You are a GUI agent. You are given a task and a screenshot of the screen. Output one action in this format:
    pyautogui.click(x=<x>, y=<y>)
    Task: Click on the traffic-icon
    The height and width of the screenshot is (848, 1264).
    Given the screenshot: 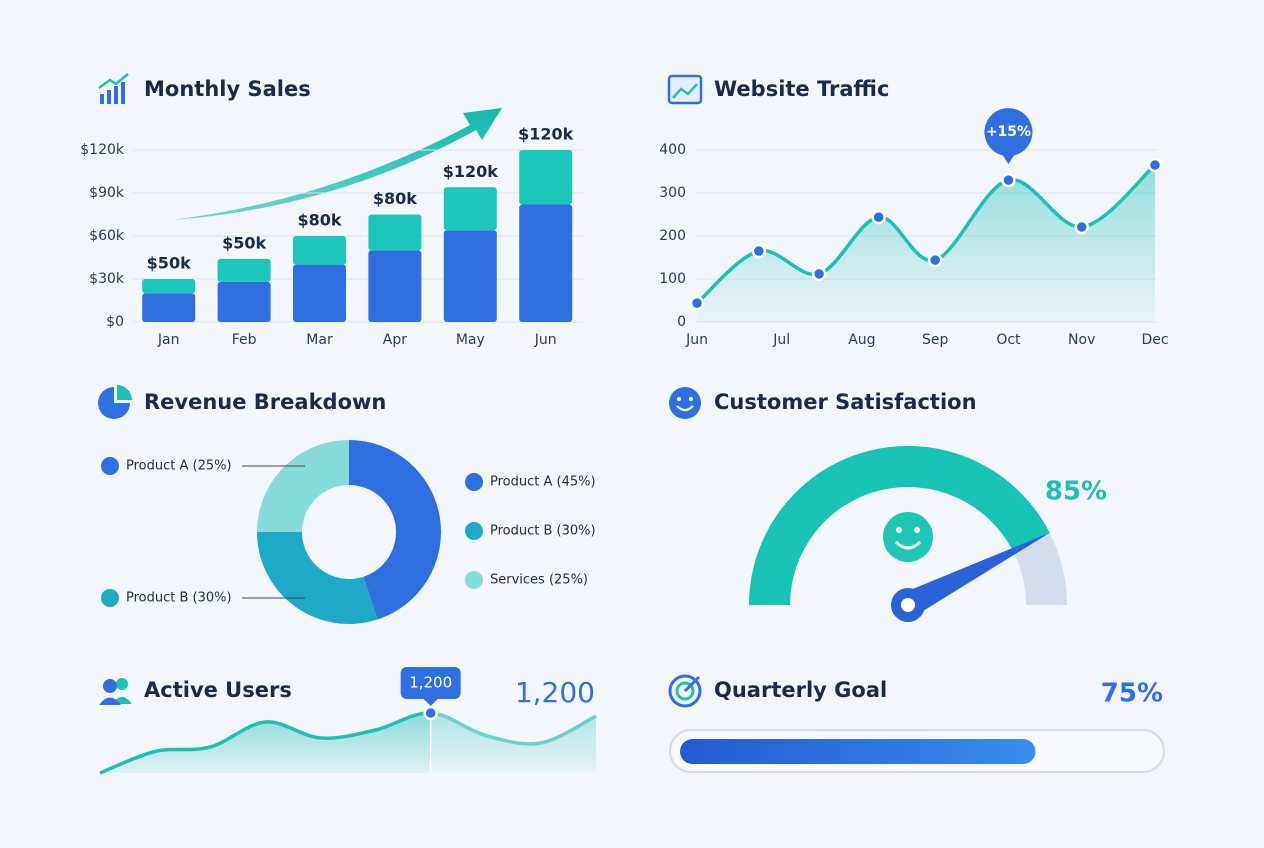 What is the action you would take?
    pyautogui.click(x=685, y=89)
    